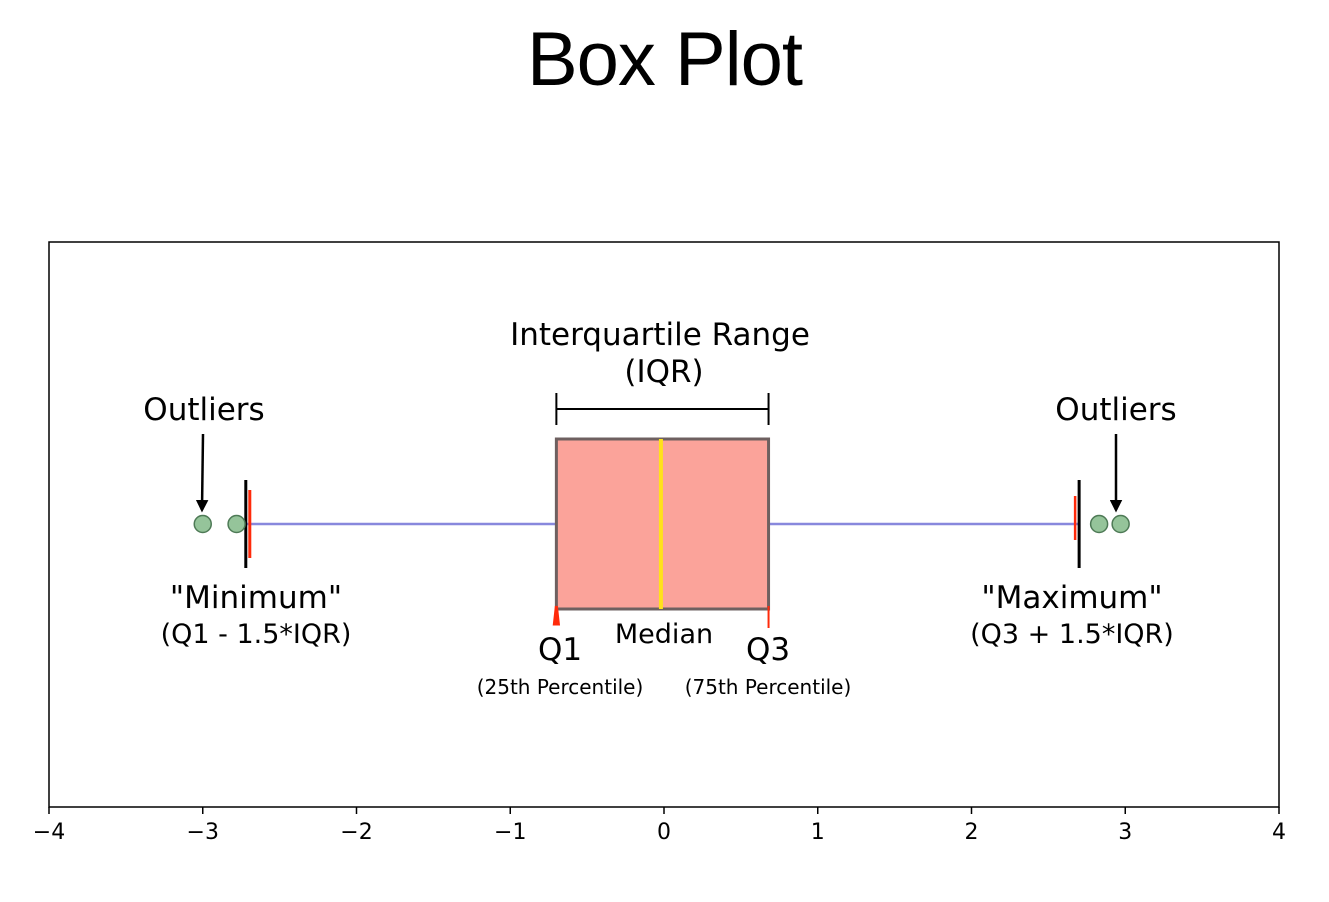  Describe the element at coordinates (818, 832) in the screenshot. I see `x-tick-label: 1` at that location.